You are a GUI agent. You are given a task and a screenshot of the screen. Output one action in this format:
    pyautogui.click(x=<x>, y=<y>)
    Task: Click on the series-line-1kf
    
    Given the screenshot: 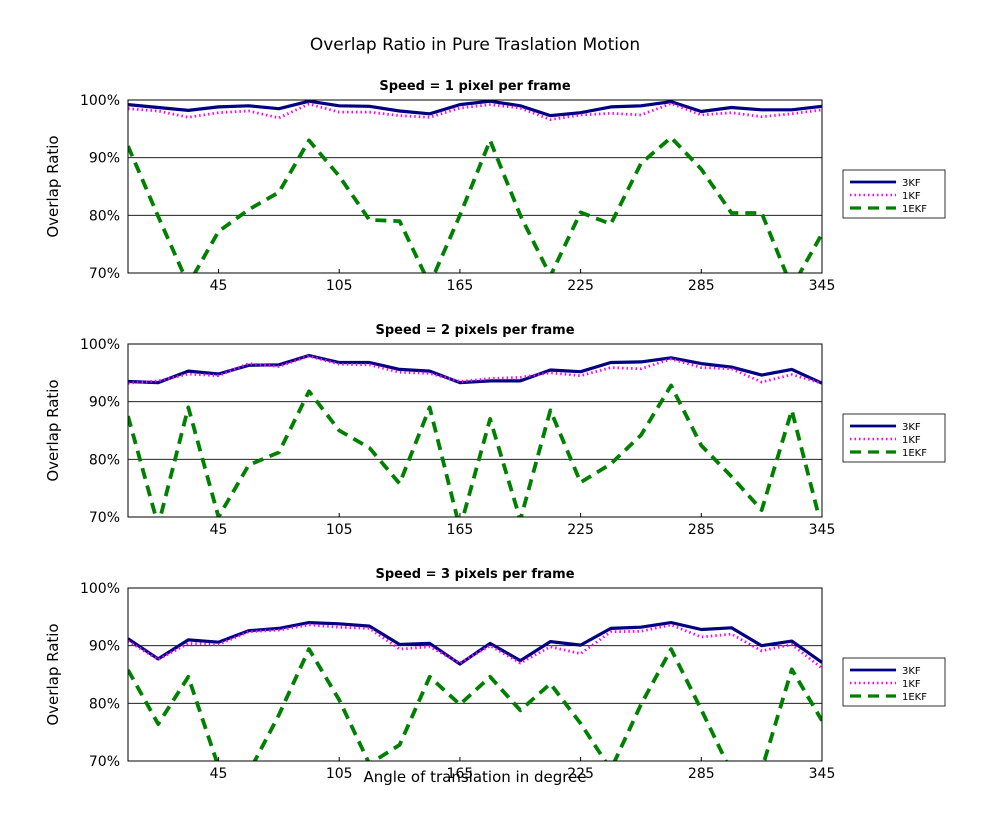 What is the action you would take?
    pyautogui.click(x=475, y=646)
    